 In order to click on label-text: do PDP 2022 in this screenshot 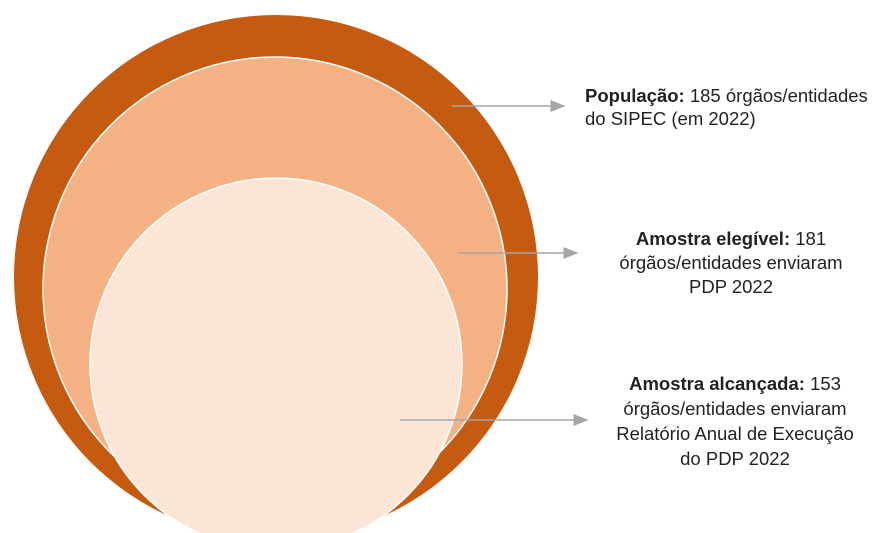, I will do `click(735, 458)`.